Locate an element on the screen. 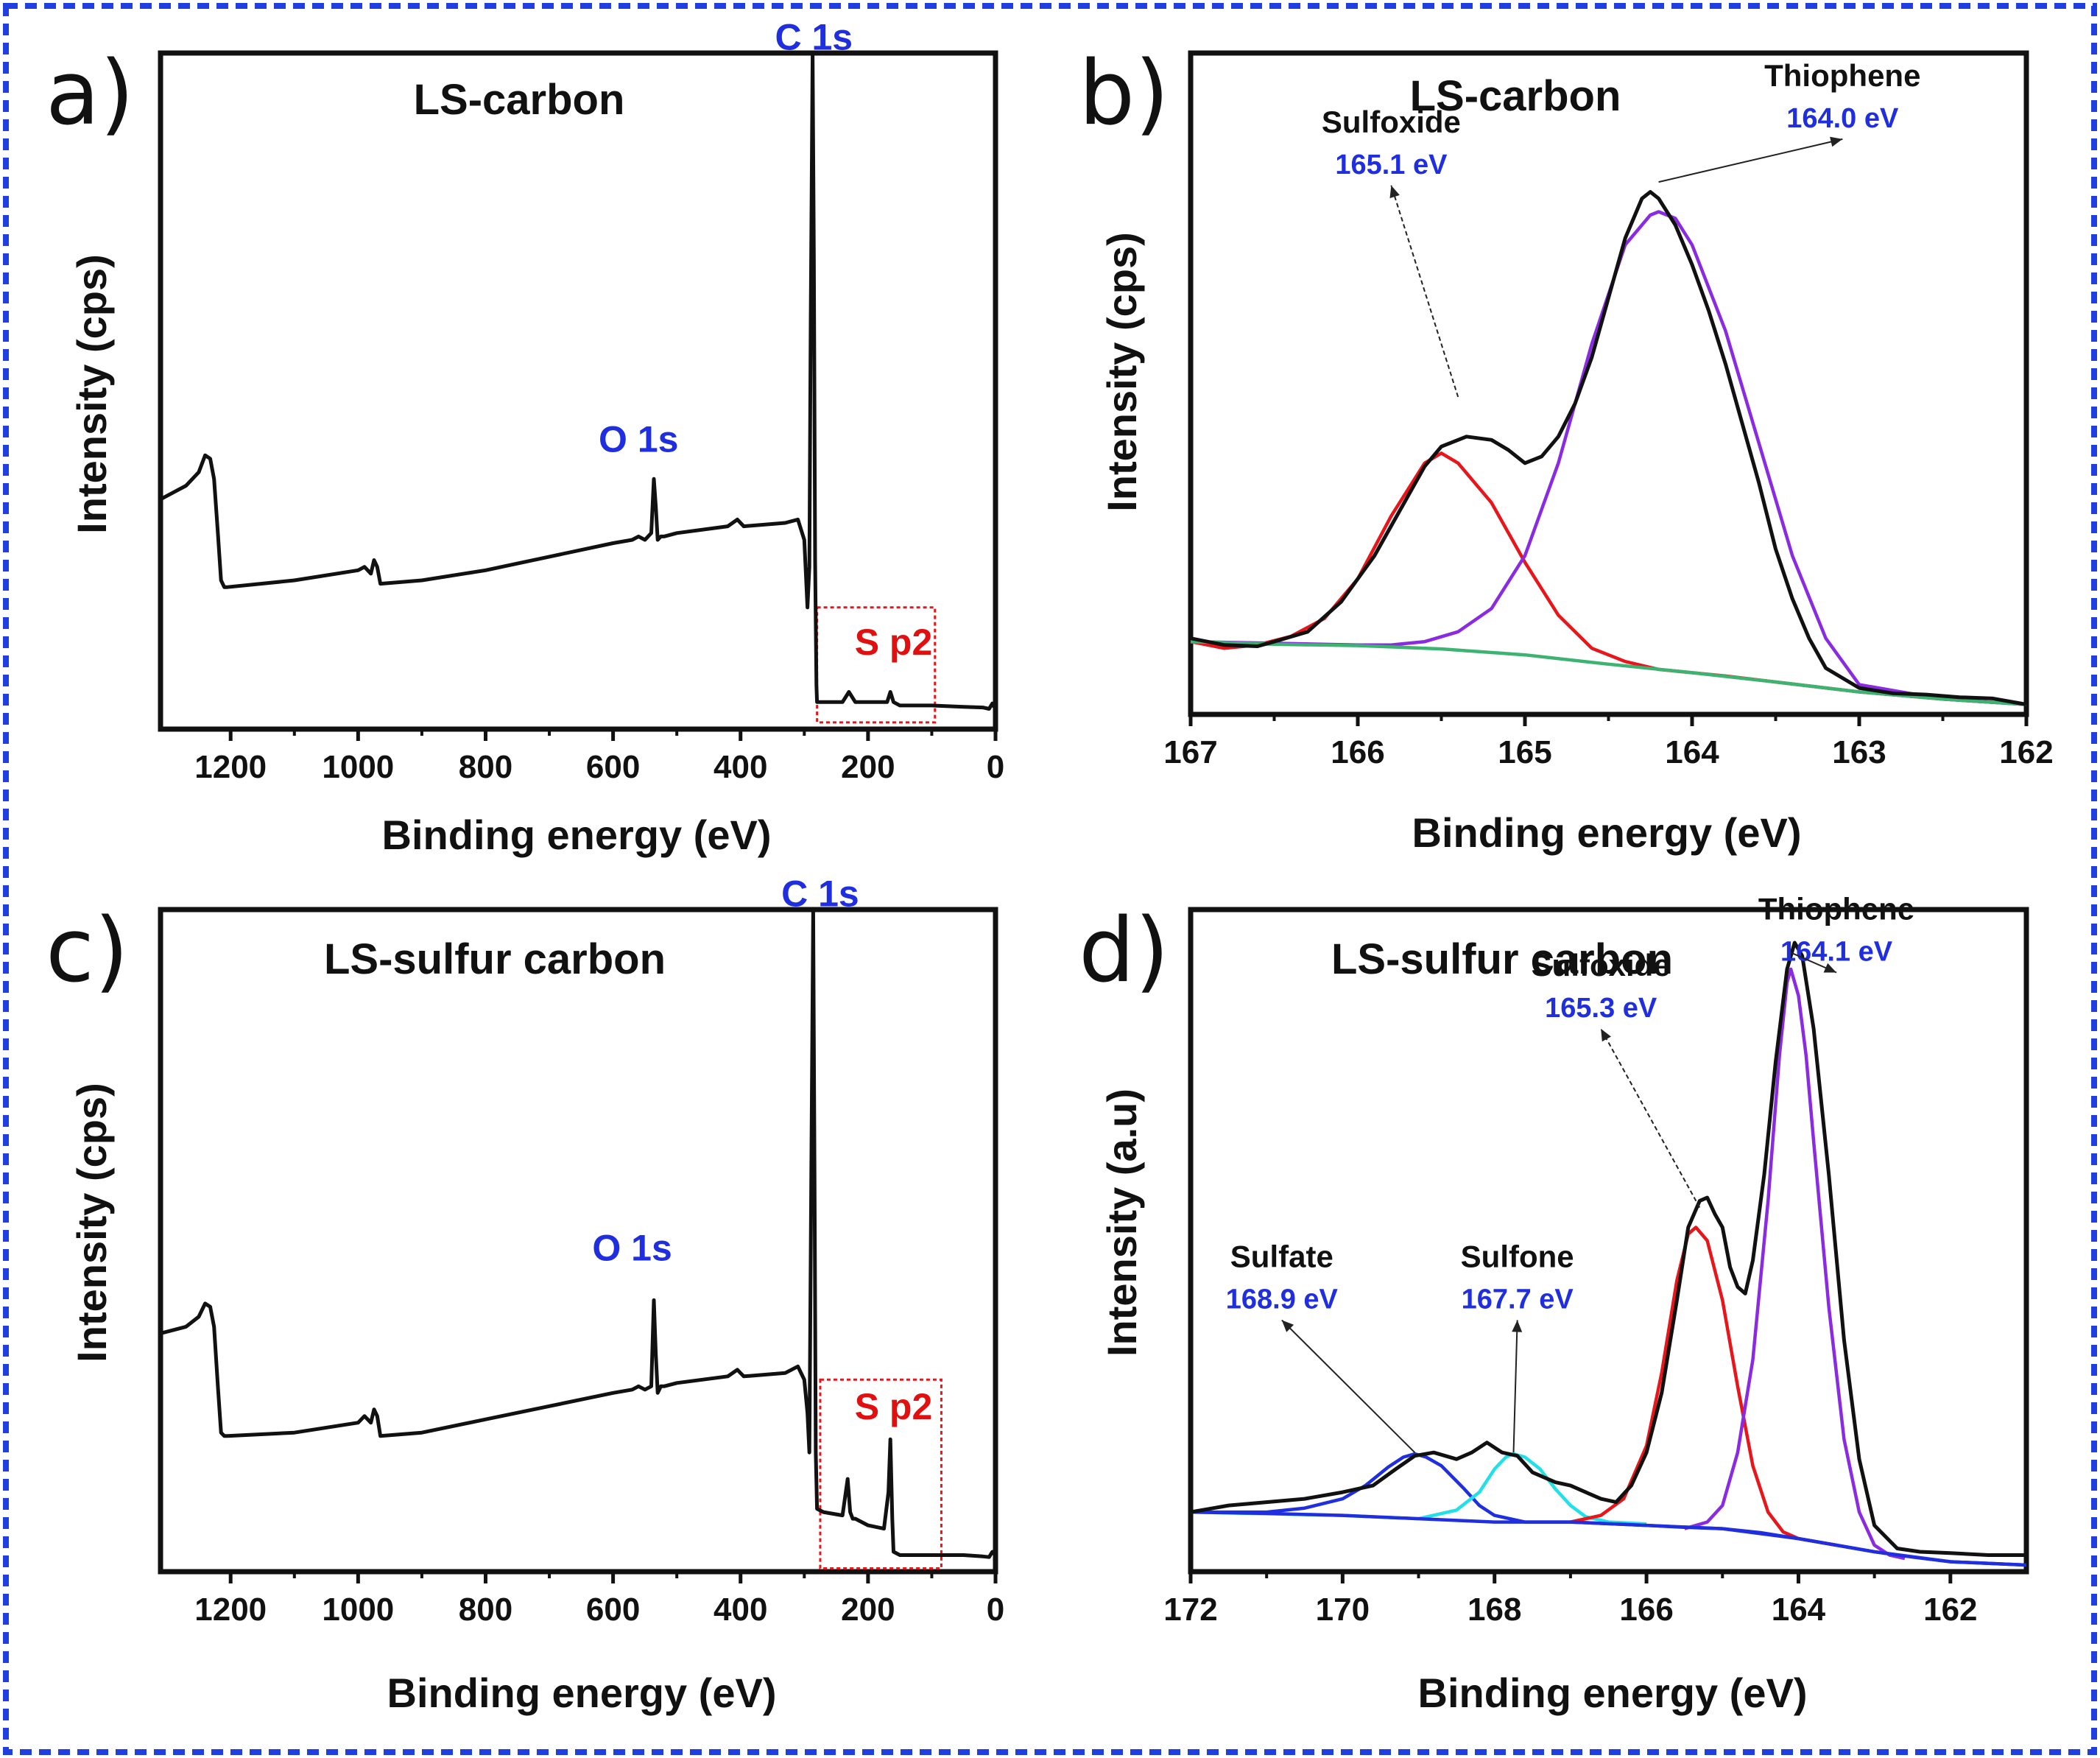  annotation-value: 167.7 eV is located at coordinates (1518, 1299).